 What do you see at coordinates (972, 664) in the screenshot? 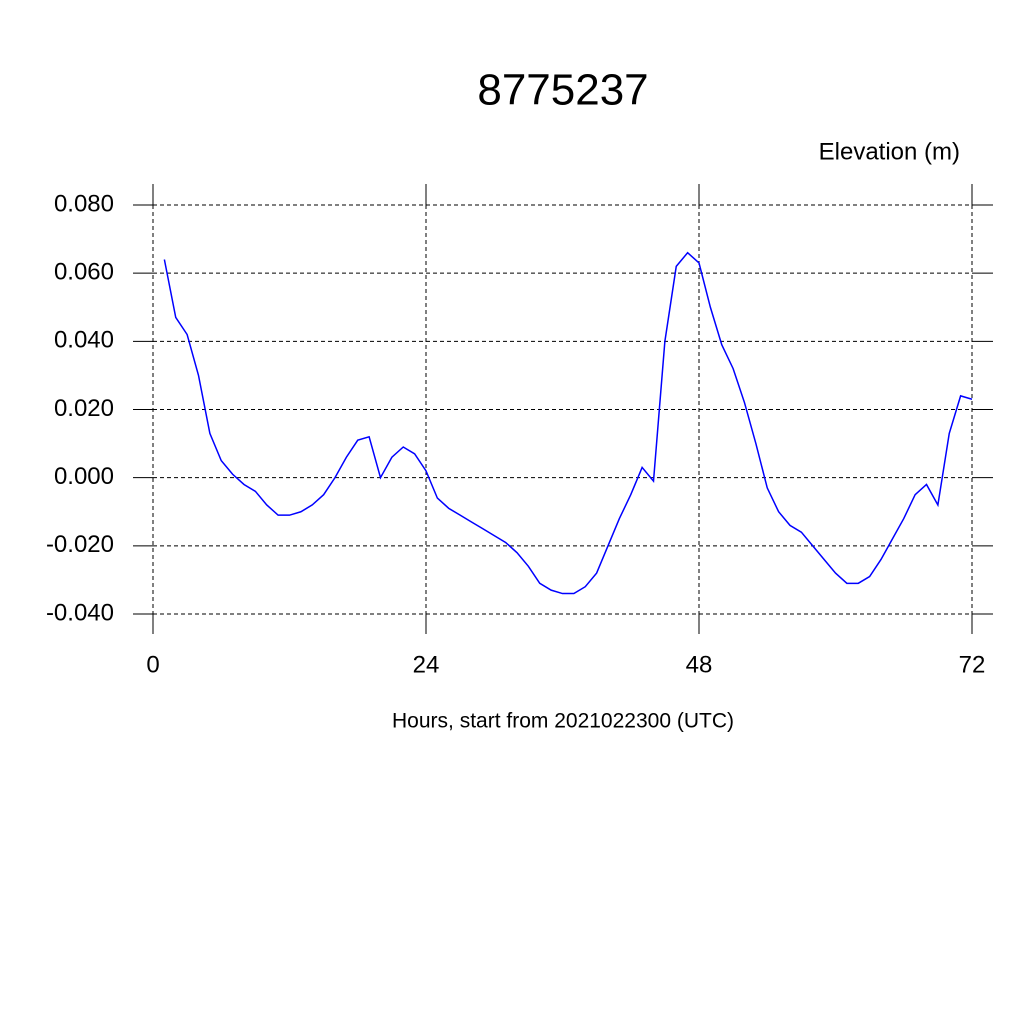
I see `x-tick-label: 72` at bounding box center [972, 664].